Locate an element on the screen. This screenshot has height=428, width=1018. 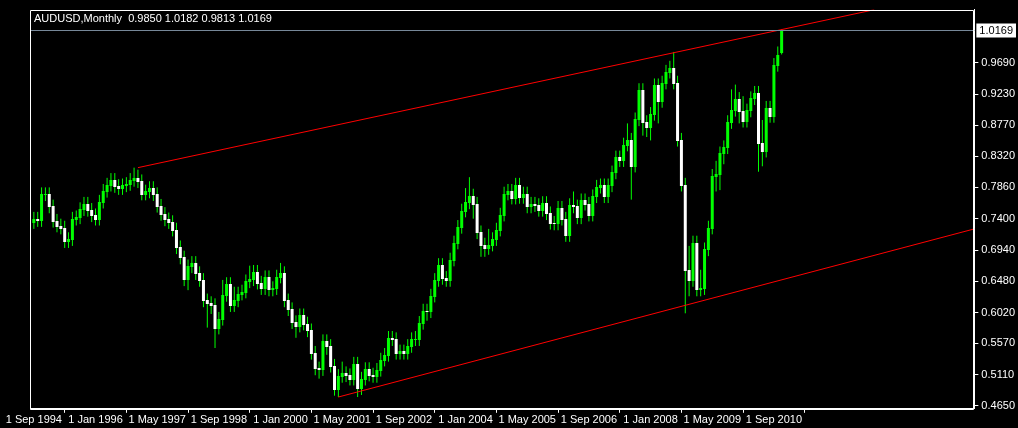
y-tick-label: 0.8770 is located at coordinates (998, 124).